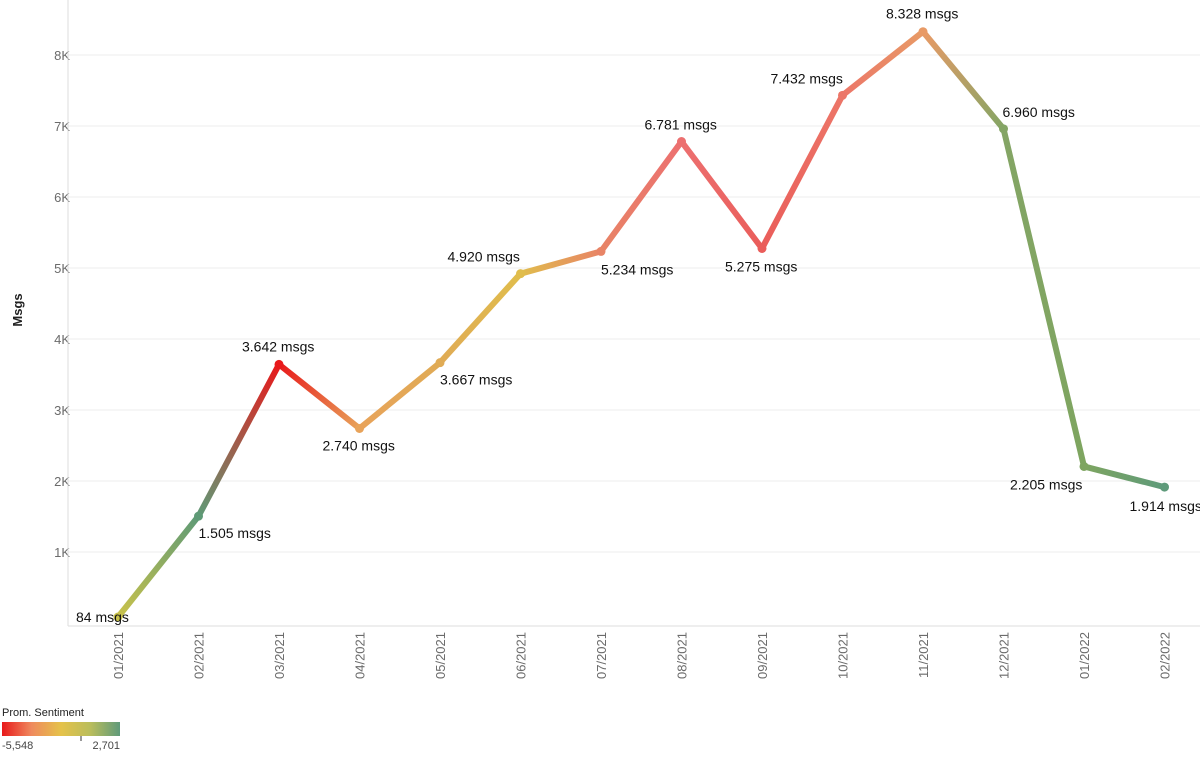 Image resolution: width=1200 pixels, height=759 pixels. What do you see at coordinates (484, 257) in the screenshot?
I see `data-label: 4.920 msgs` at bounding box center [484, 257].